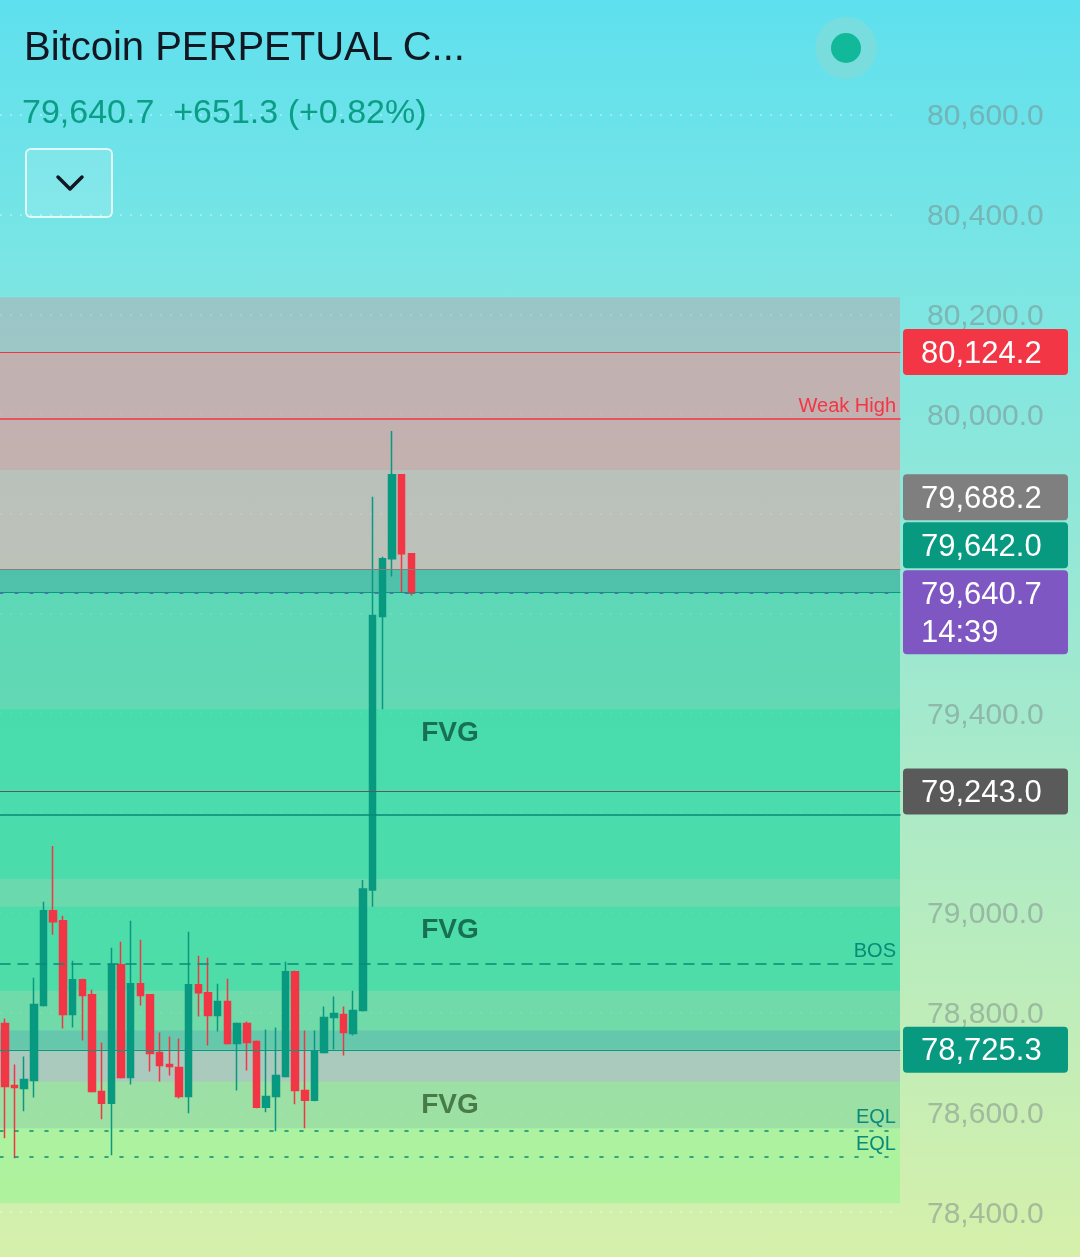  What do you see at coordinates (981, 497) in the screenshot?
I see `ref-line-label: 79,688.2` at bounding box center [981, 497].